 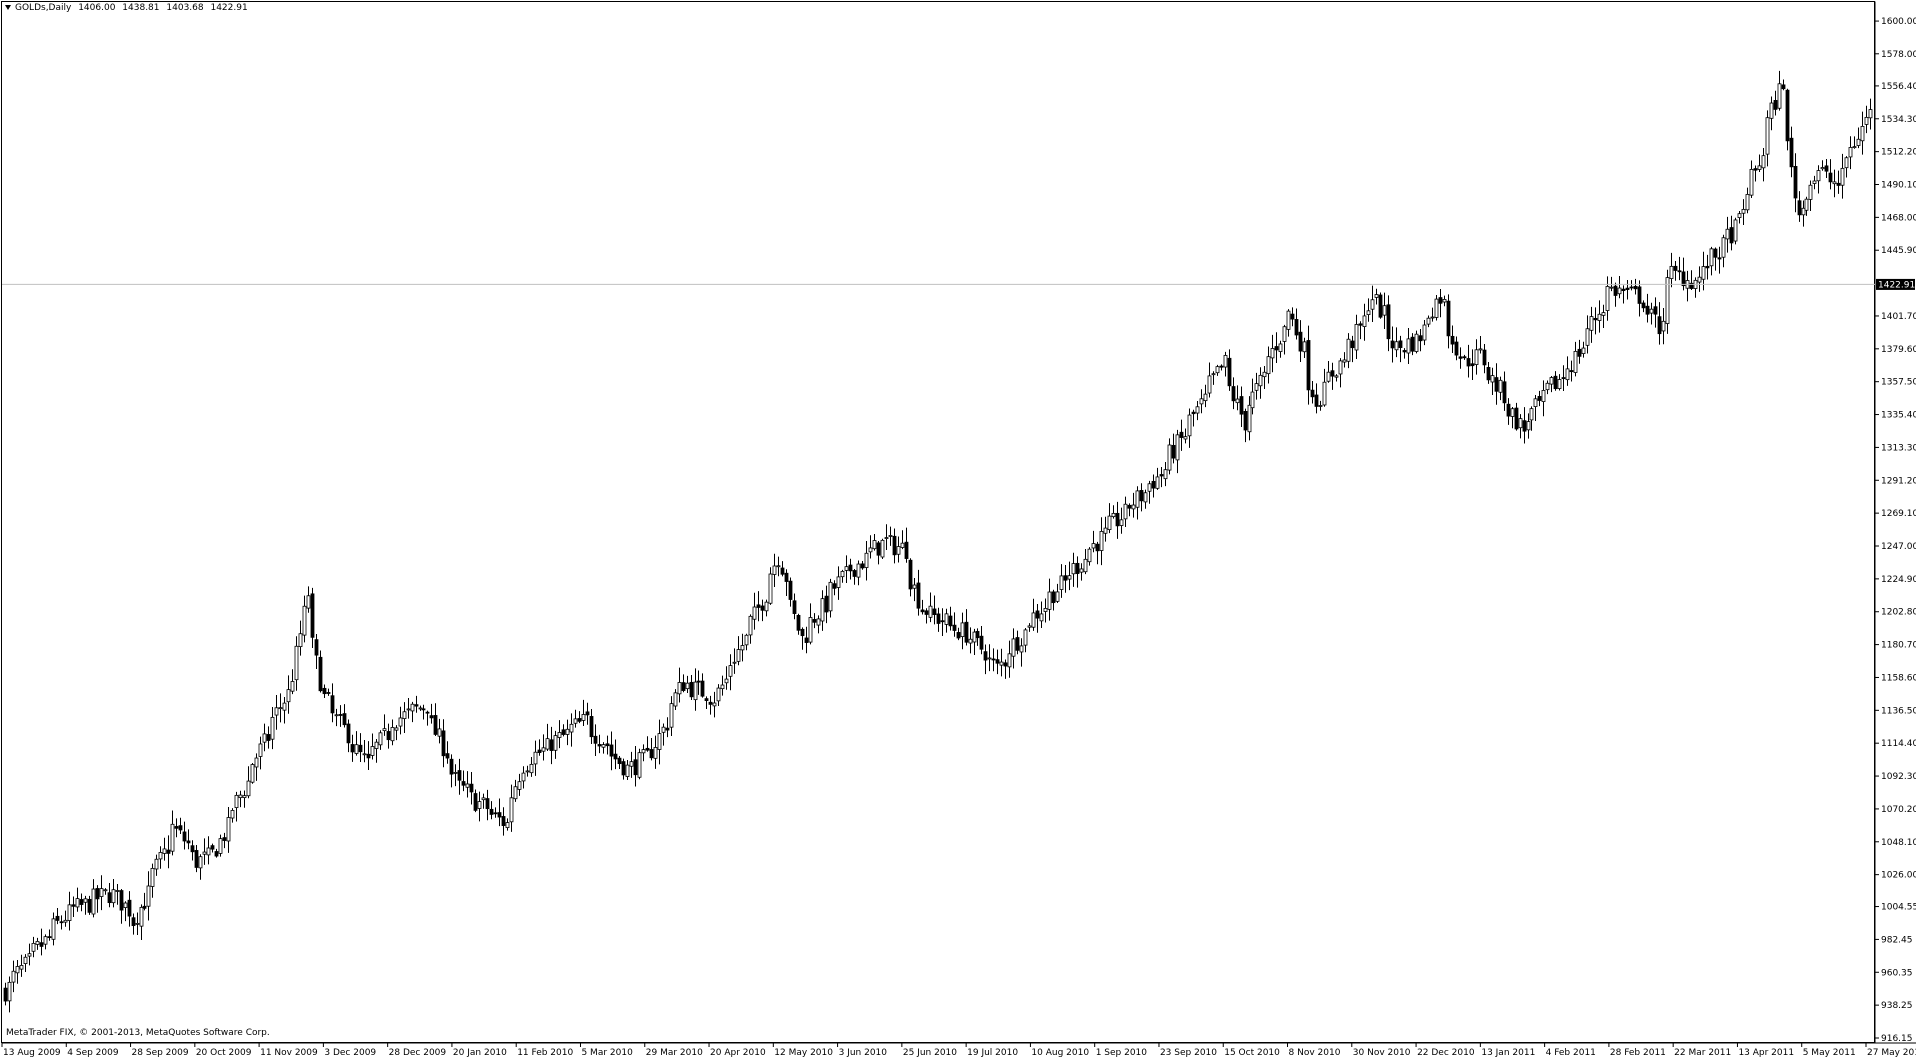 I want to click on price-tick-label: 1468.00, so click(x=1898, y=218).